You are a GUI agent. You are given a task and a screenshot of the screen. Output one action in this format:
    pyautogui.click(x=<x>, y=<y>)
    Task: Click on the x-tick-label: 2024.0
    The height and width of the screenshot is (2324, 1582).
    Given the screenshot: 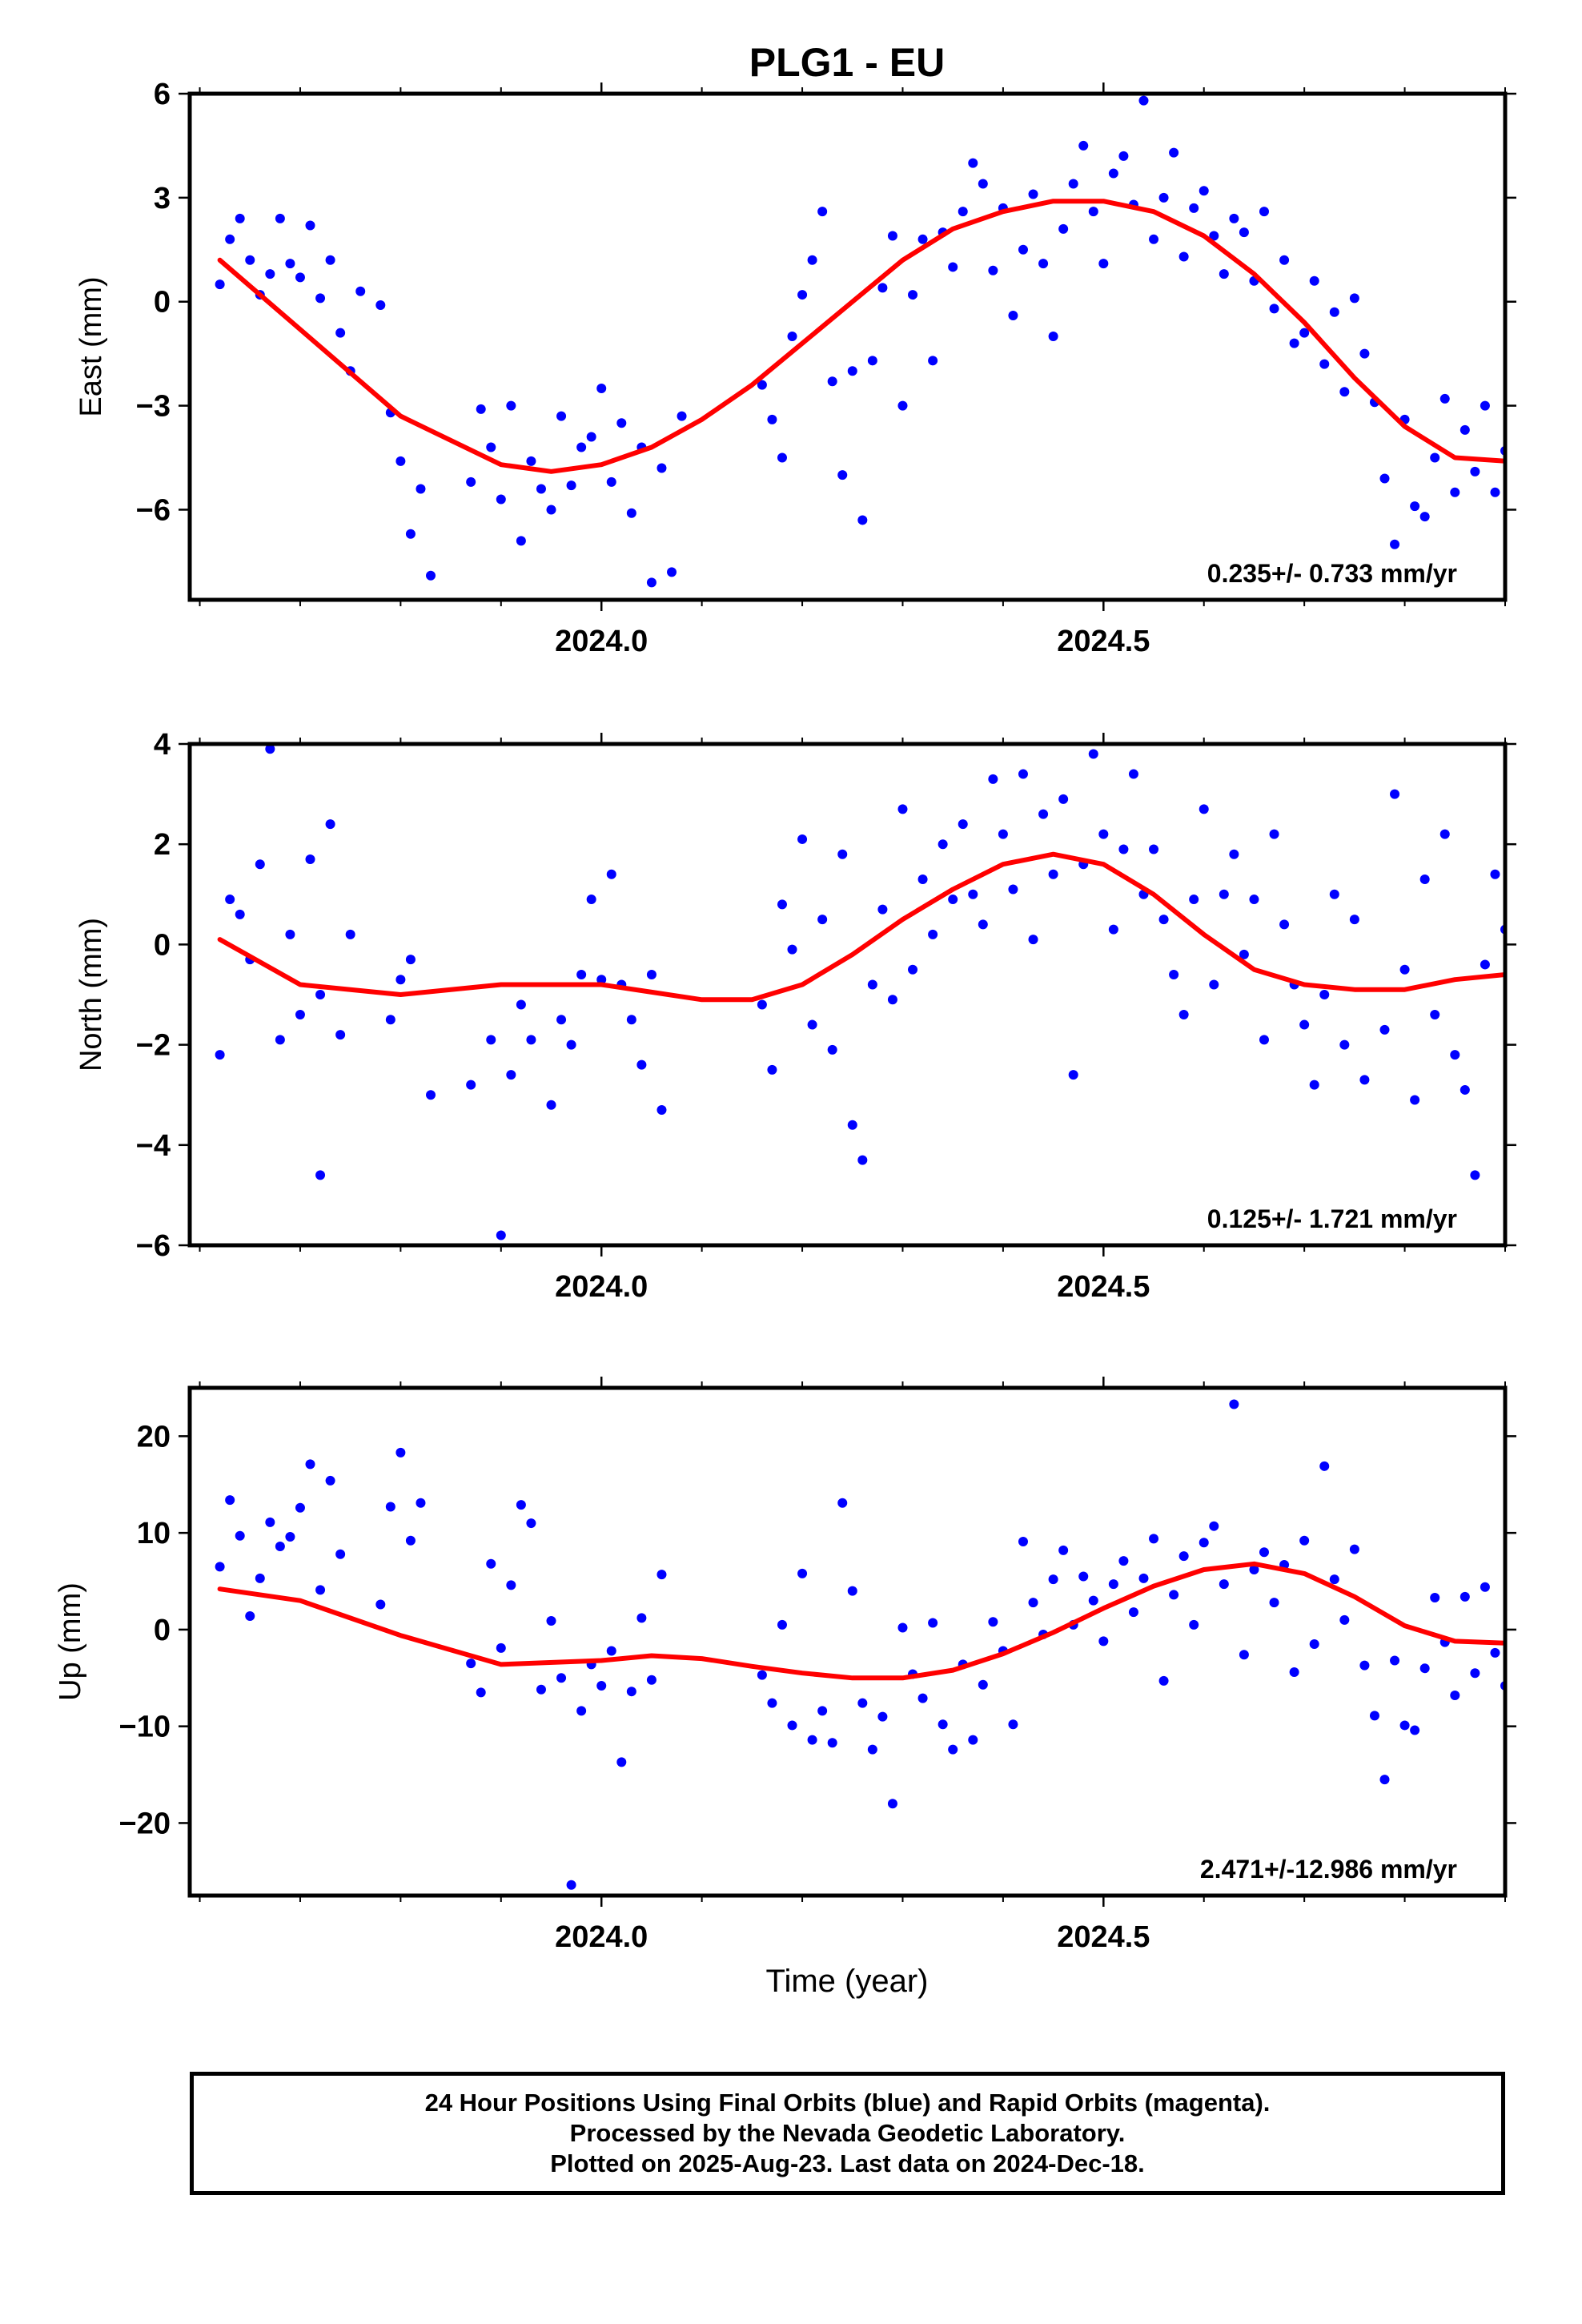 What is the action you would take?
    pyautogui.click(x=602, y=641)
    